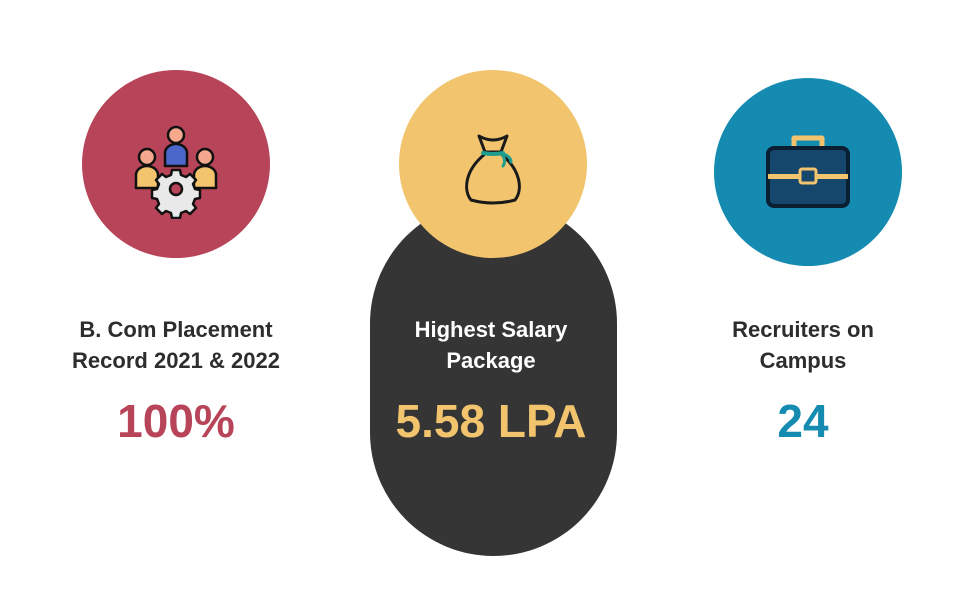  I want to click on recruiters-icon-circle, so click(808, 172).